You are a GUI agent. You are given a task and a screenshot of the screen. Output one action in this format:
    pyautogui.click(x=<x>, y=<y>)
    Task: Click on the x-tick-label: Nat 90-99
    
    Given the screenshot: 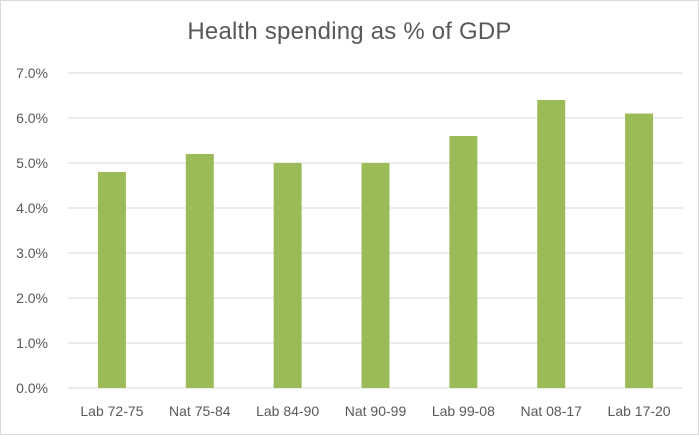 What is the action you would take?
    pyautogui.click(x=376, y=411)
    